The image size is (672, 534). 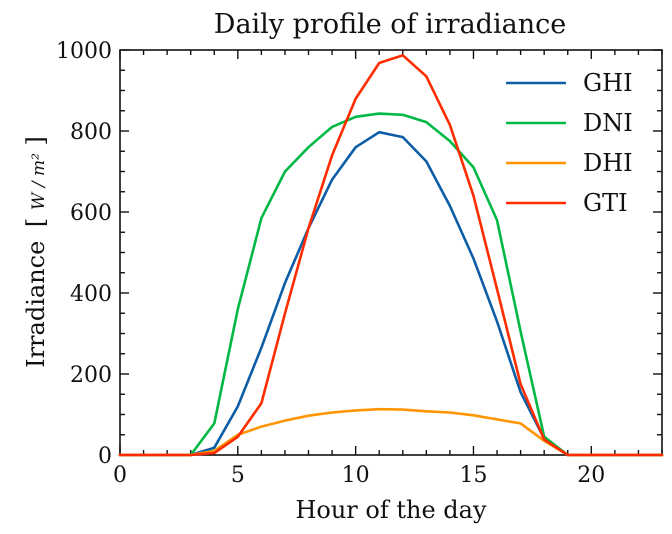 What do you see at coordinates (36, 222) in the screenshot?
I see `y-axis-unit-open-bracket: [` at bounding box center [36, 222].